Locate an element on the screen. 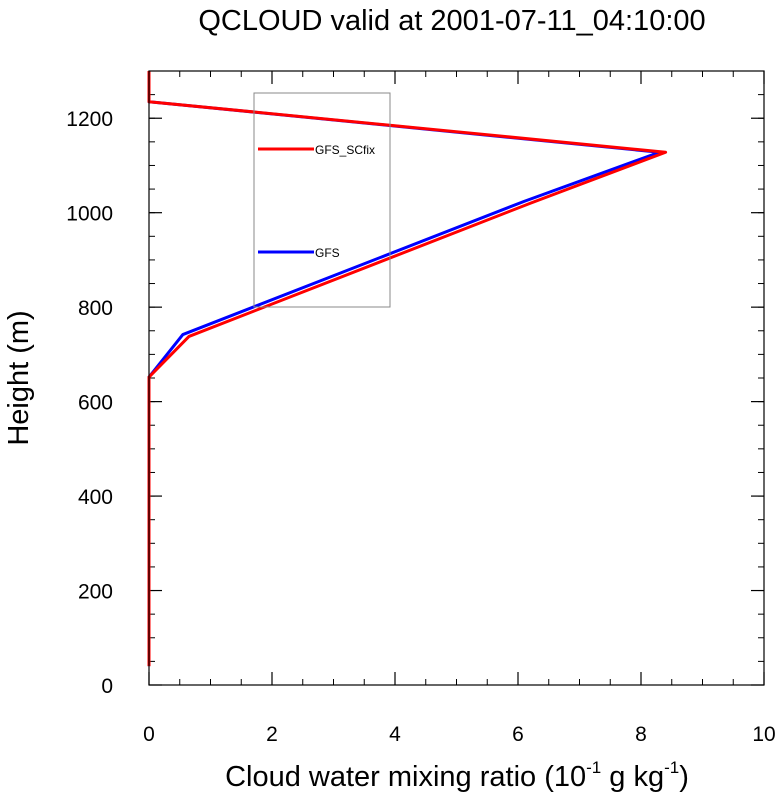 The image size is (781, 801). x-tick-label: 4 is located at coordinates (395, 734).